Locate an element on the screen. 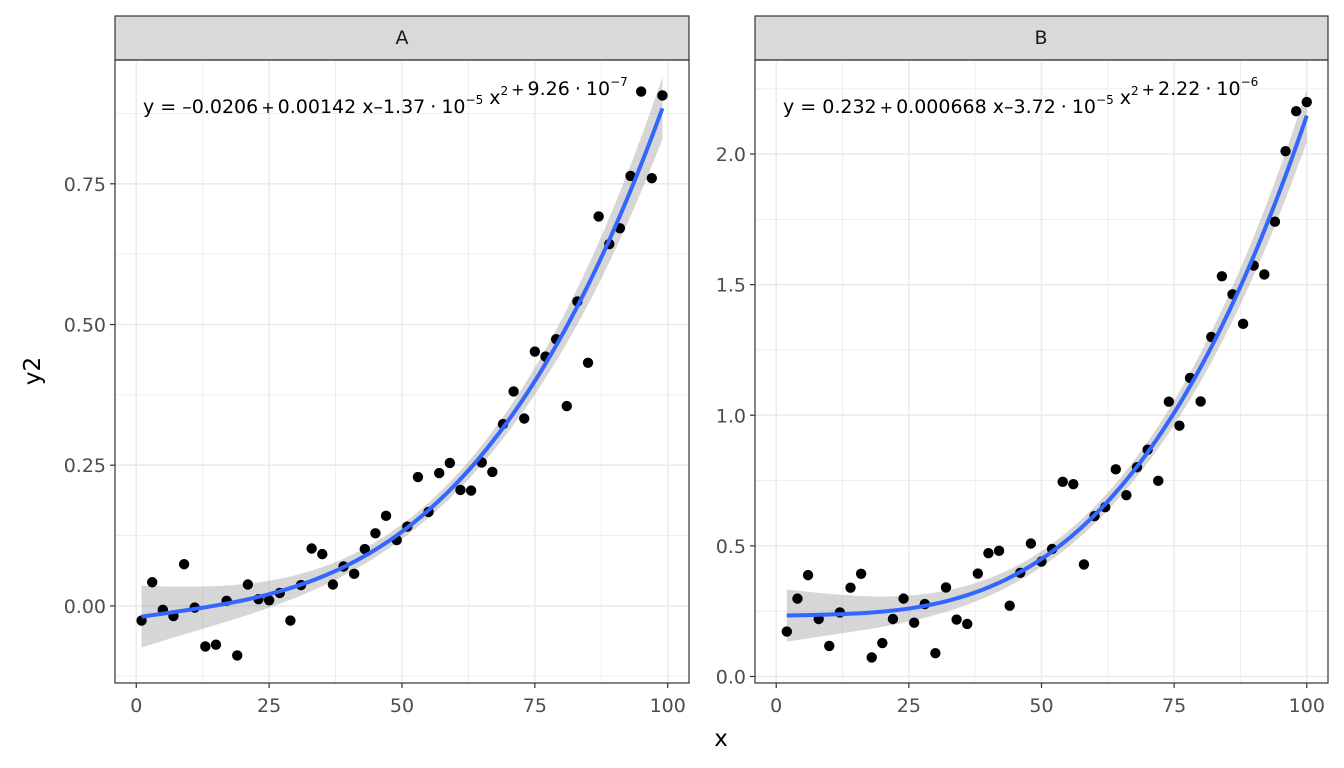 The width and height of the screenshot is (1344, 768). equation-coefficient: 0.00142 is located at coordinates (317, 107).